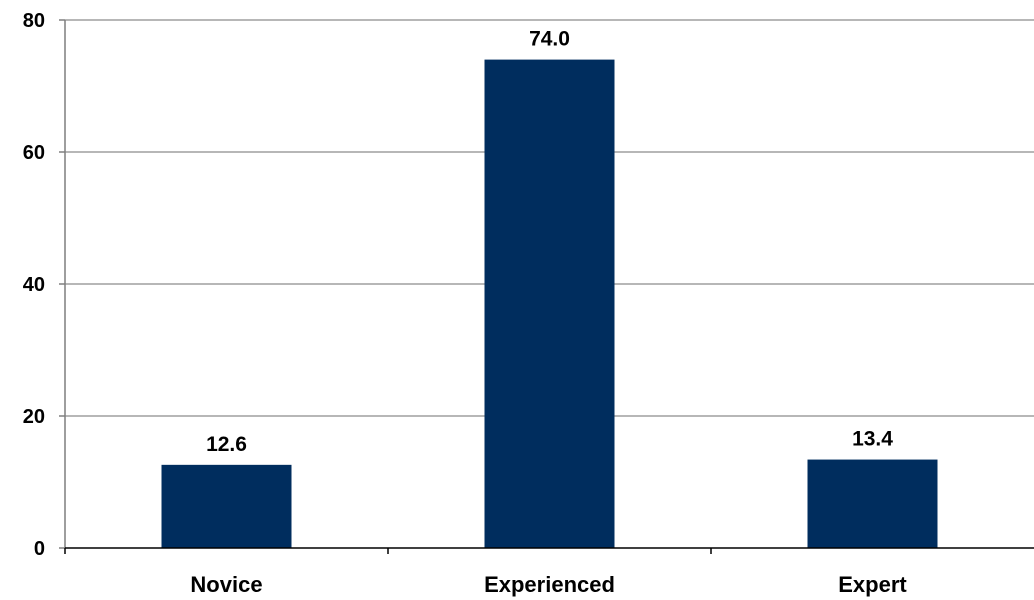 The height and width of the screenshot is (600, 1034). I want to click on y-tick-label: 40, so click(34, 285).